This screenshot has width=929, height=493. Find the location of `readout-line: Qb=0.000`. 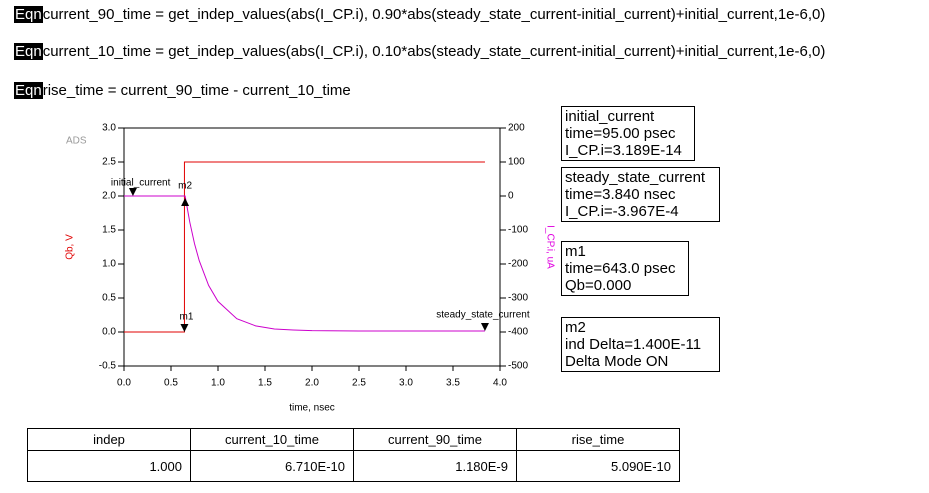

readout-line: Qb=0.000 is located at coordinates (598, 285).